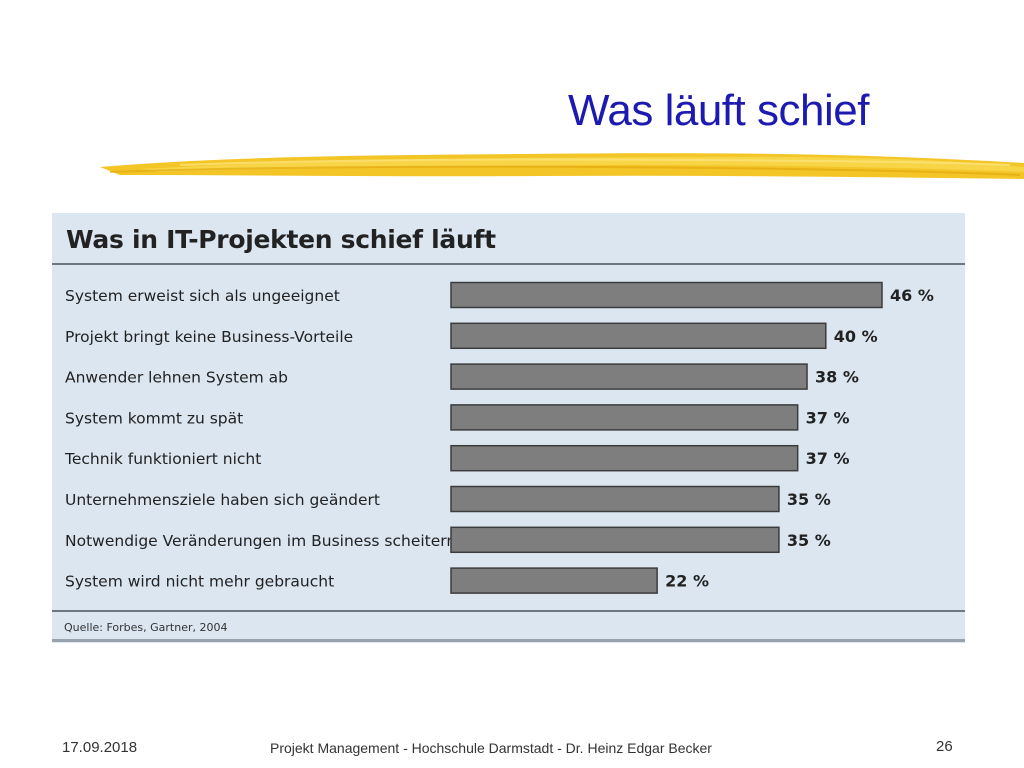 The image size is (1024, 768). What do you see at coordinates (718, 110) in the screenshot?
I see `slide-title: Was läuft schief` at bounding box center [718, 110].